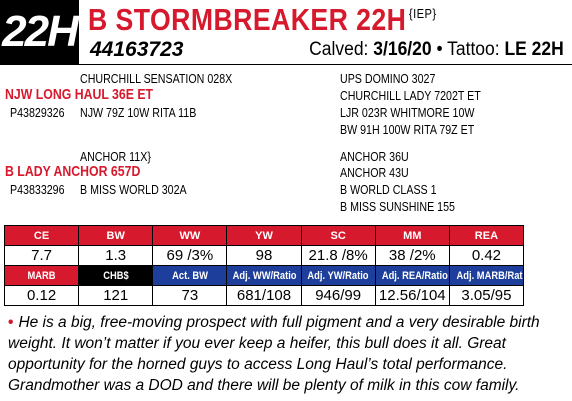 The image size is (572, 401). Describe the element at coordinates (133, 189) in the screenshot. I see `dam-dam: B MISS WORLD 302A` at that location.